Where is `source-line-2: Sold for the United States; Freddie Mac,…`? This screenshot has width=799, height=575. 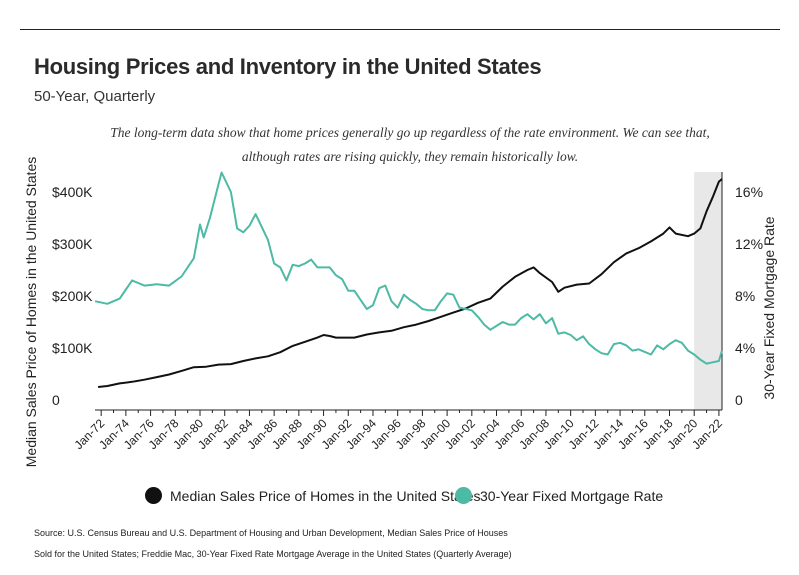 source-line-2: Sold for the United States; Freddie Mac,… is located at coordinates (273, 554).